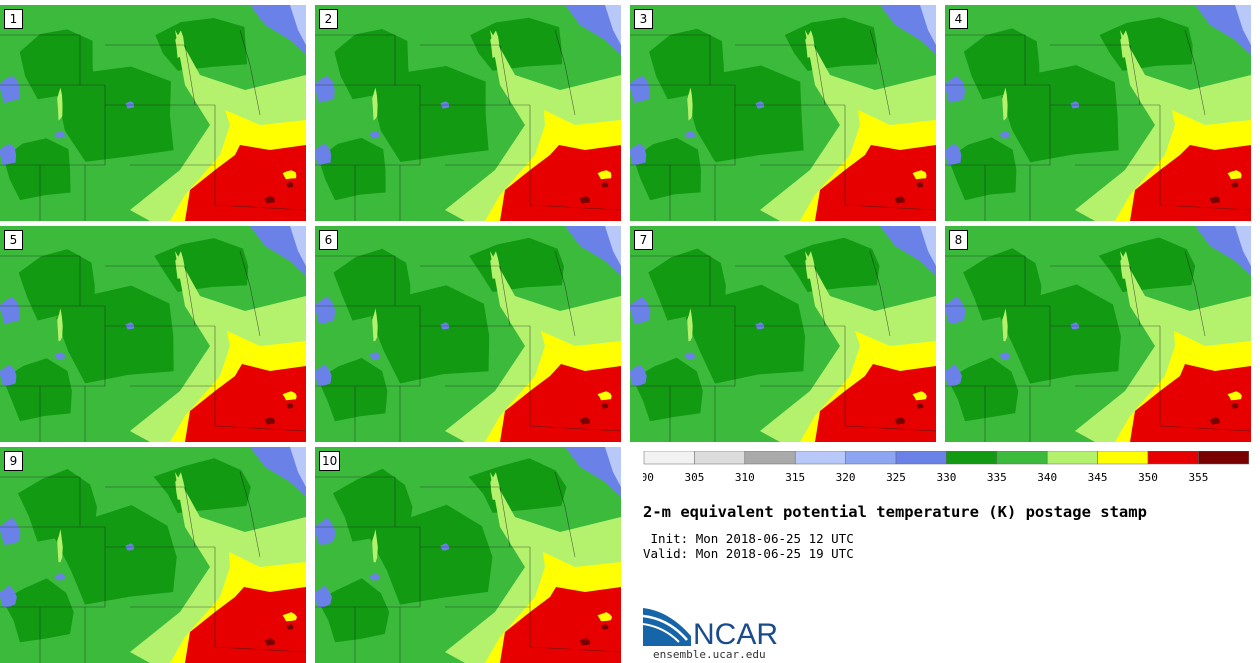 This screenshot has height=663, width=1260. I want to click on colorbar-tick-label: 310, so click(745, 477).